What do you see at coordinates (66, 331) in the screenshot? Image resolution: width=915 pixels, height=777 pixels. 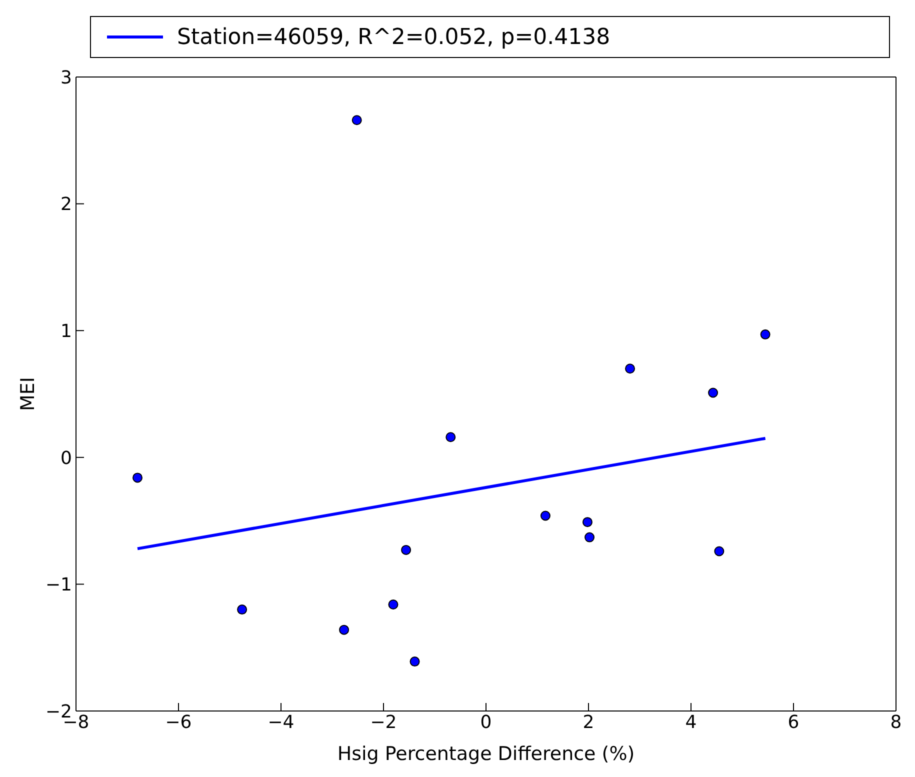 I see `y-tick-label: 1` at bounding box center [66, 331].